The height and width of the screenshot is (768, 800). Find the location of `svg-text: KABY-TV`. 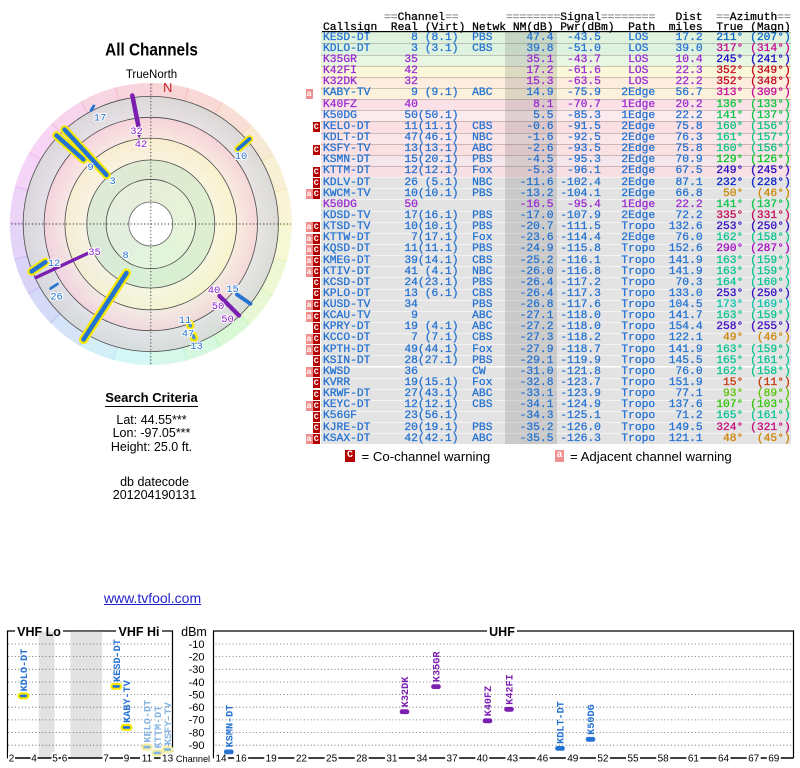

svg-text: KABY-TV is located at coordinates (128, 701).